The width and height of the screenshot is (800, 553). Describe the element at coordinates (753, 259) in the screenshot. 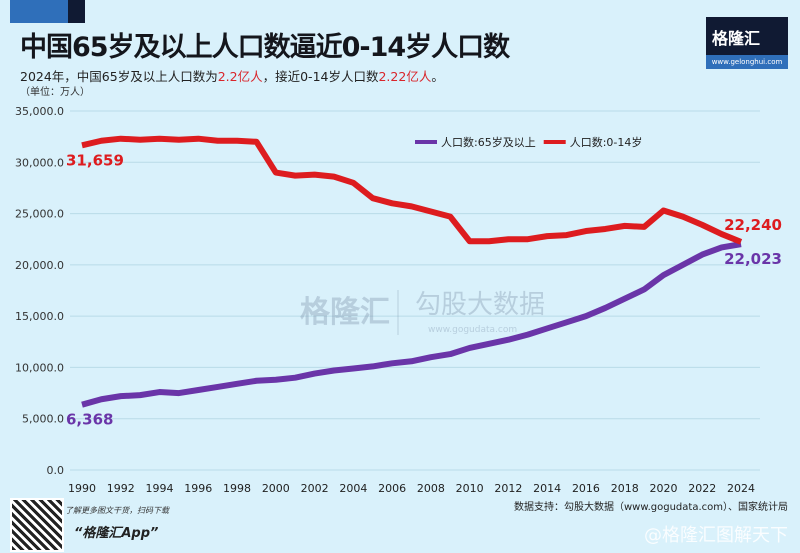

I see `end-value-label: 22,023` at that location.